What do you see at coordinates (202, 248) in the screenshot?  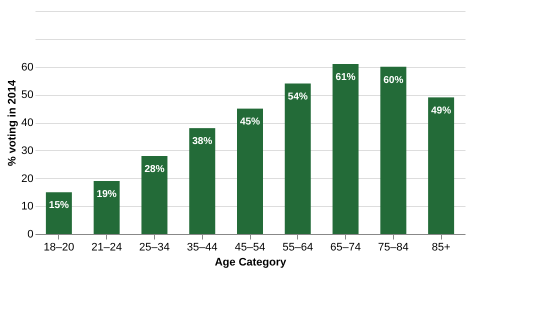 I see `x-tick-label: 35–44` at bounding box center [202, 248].